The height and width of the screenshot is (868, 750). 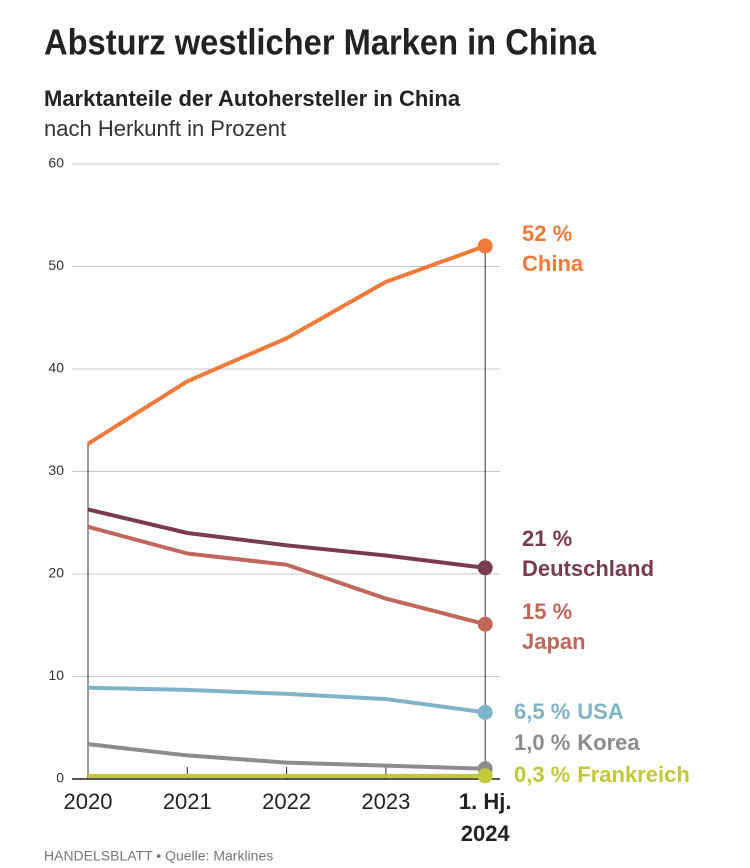 I want to click on value-label-number: 0,3 %, so click(x=542, y=774).